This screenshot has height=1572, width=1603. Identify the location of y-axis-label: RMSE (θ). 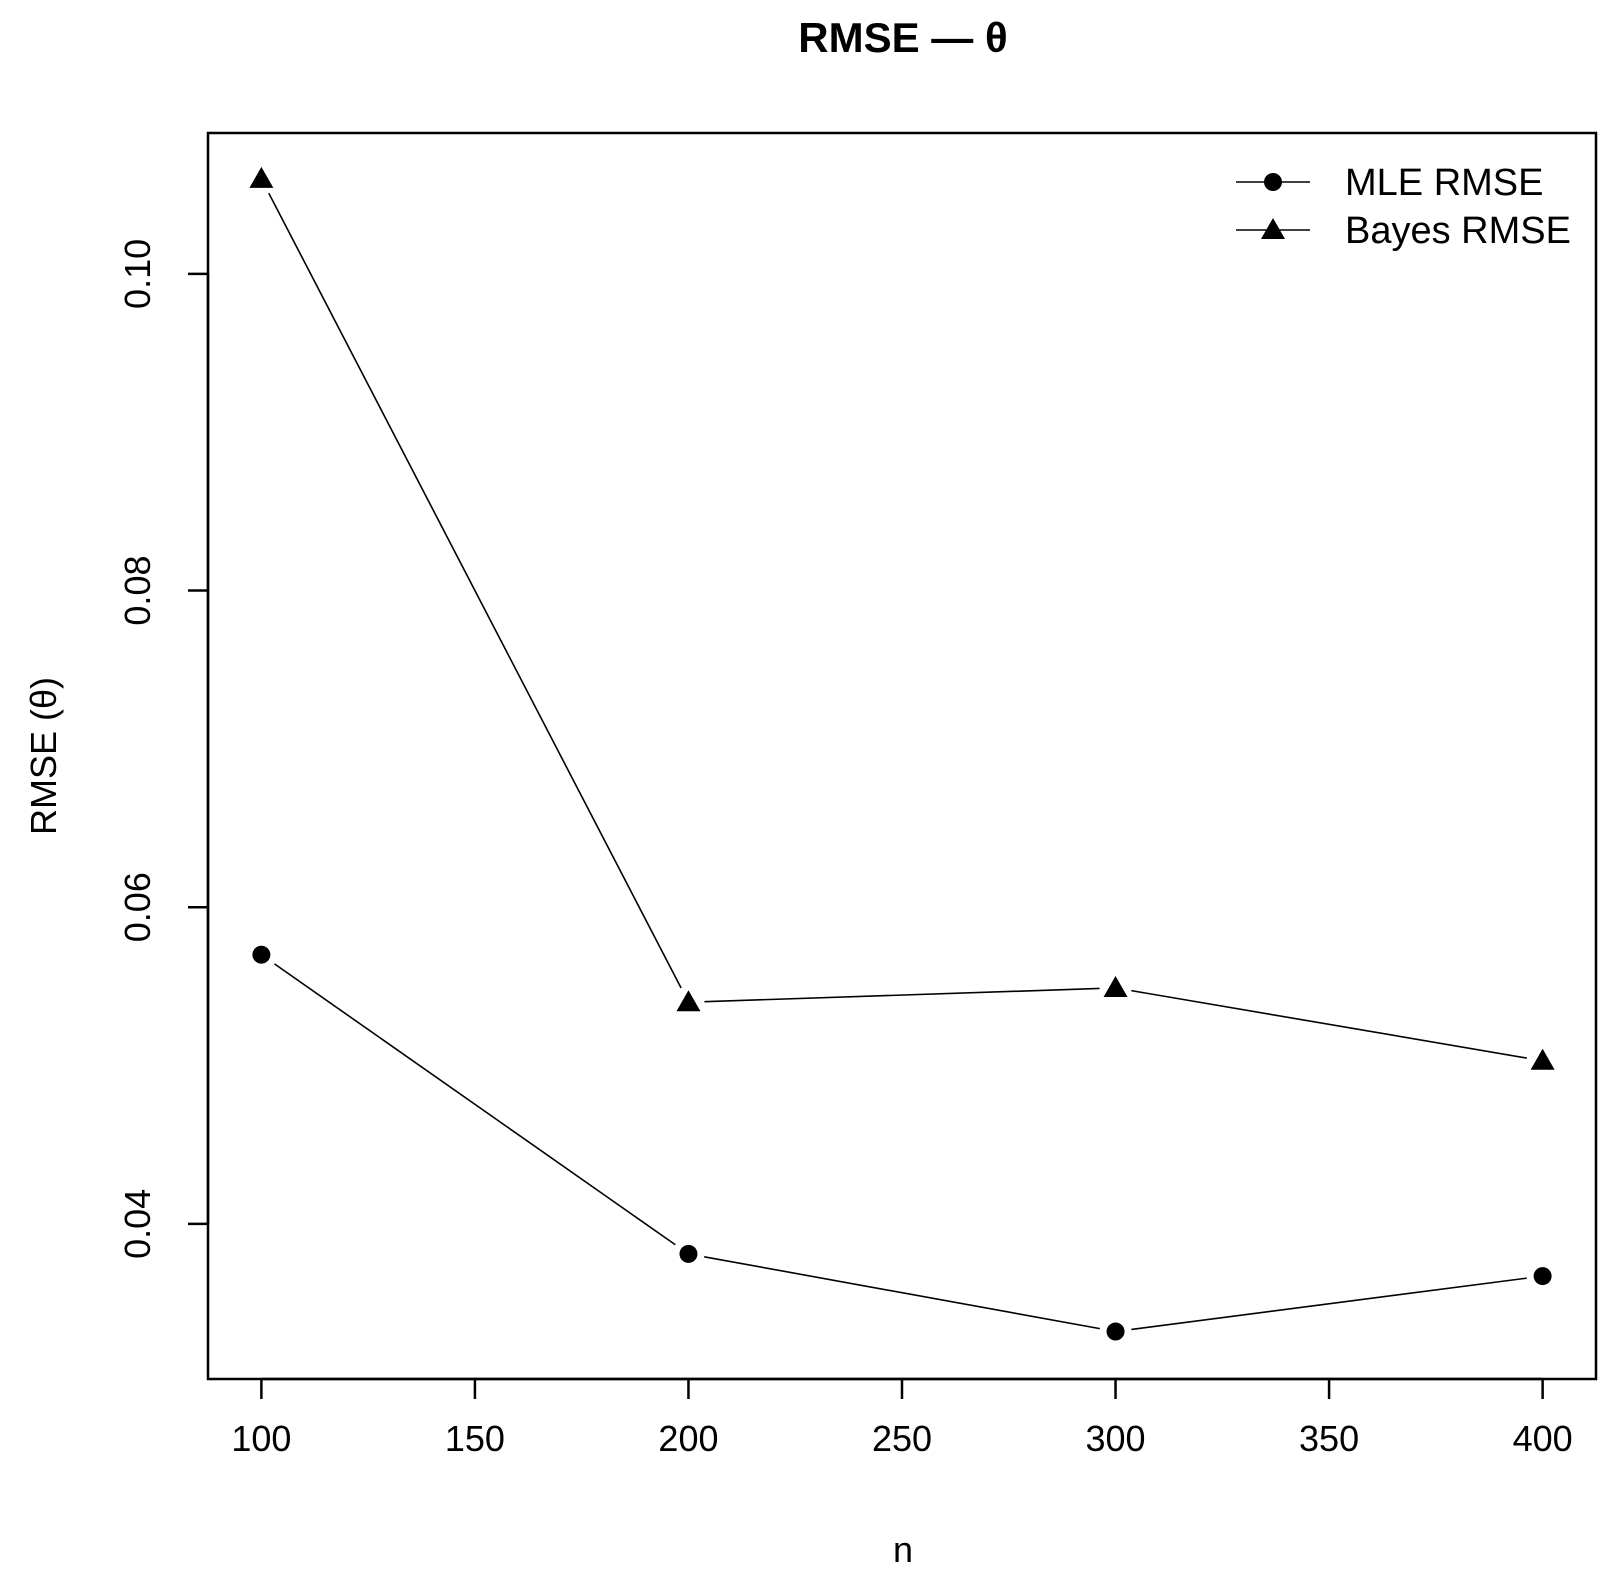
(43, 756).